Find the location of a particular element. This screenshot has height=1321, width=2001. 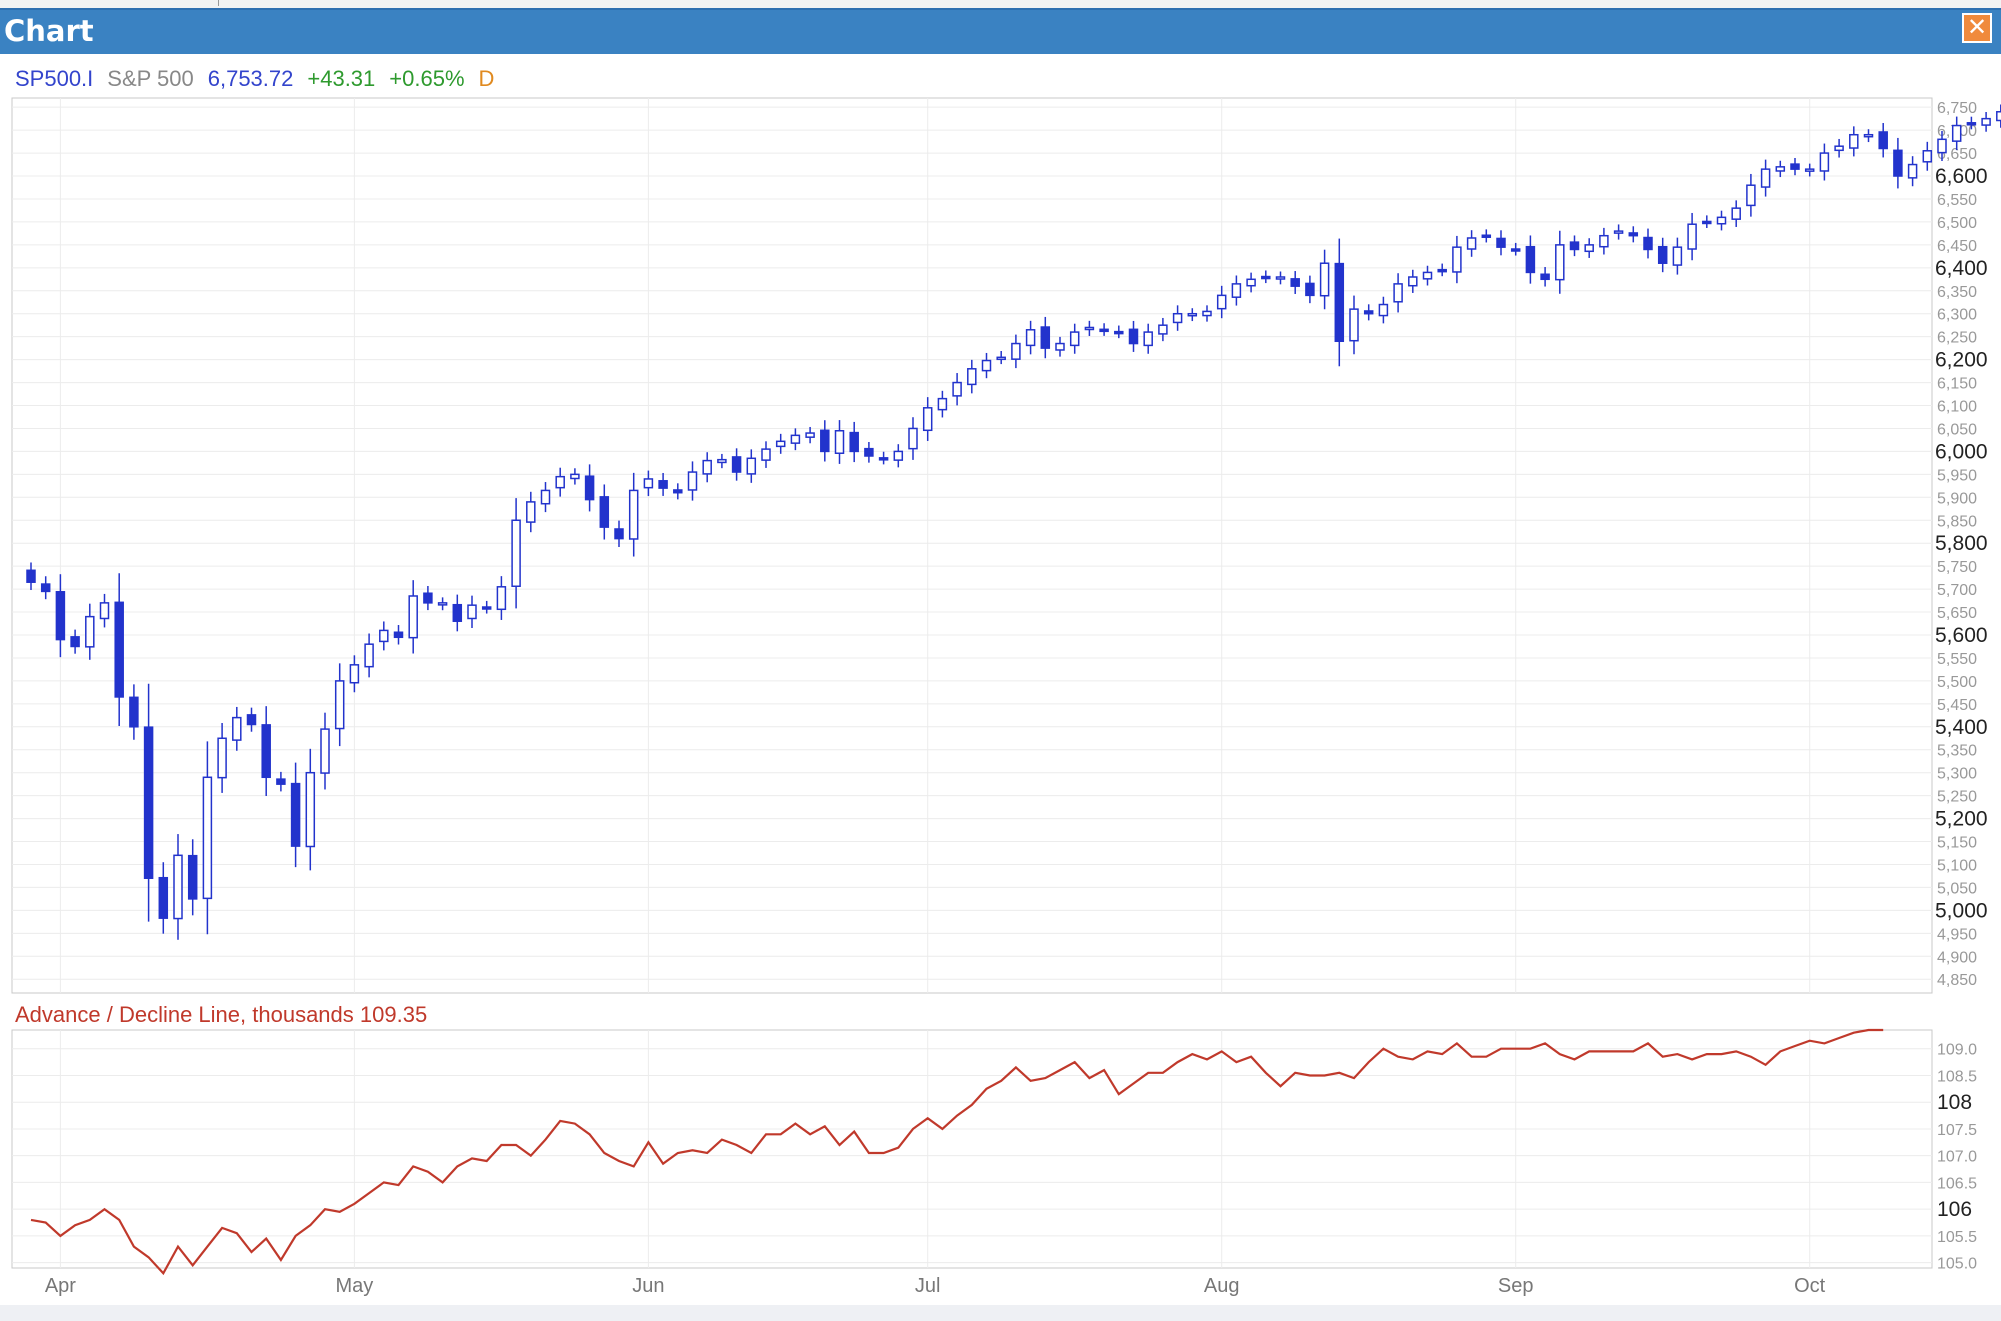

top-strip is located at coordinates (1000, 5).